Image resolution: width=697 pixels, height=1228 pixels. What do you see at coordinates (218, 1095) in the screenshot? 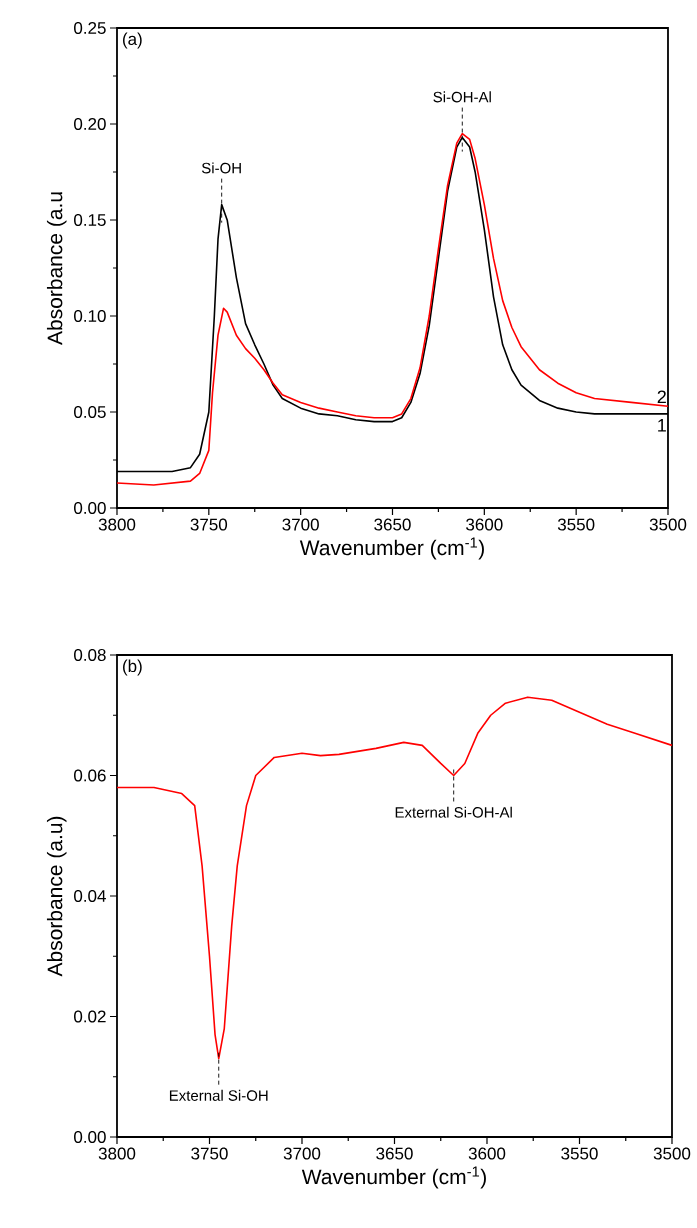
I see `annotation: External Si-OH` at bounding box center [218, 1095].